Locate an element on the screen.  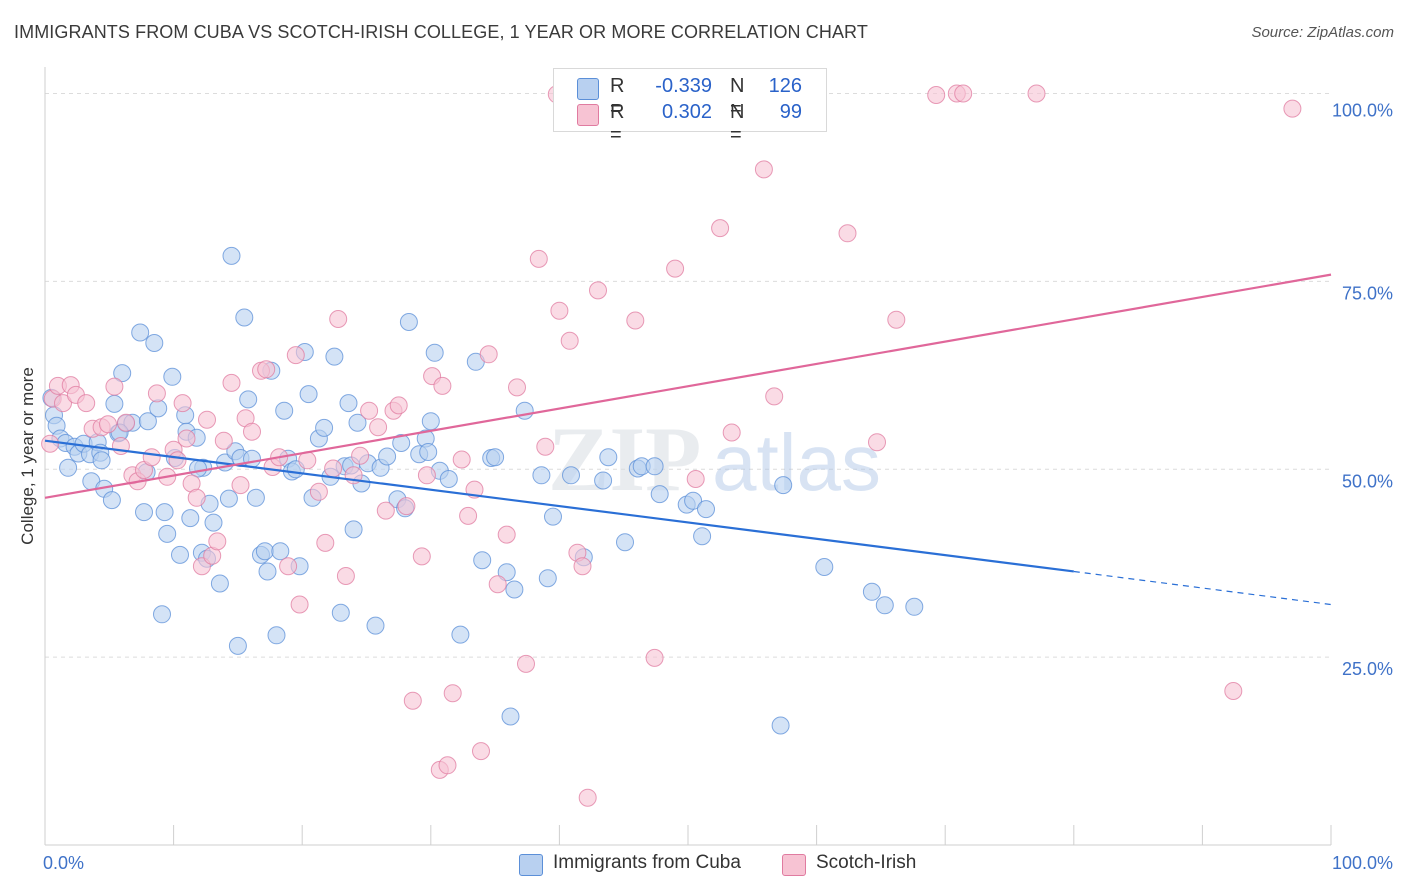
y-tick-label: 50.0% is located at coordinates (1367, 481).